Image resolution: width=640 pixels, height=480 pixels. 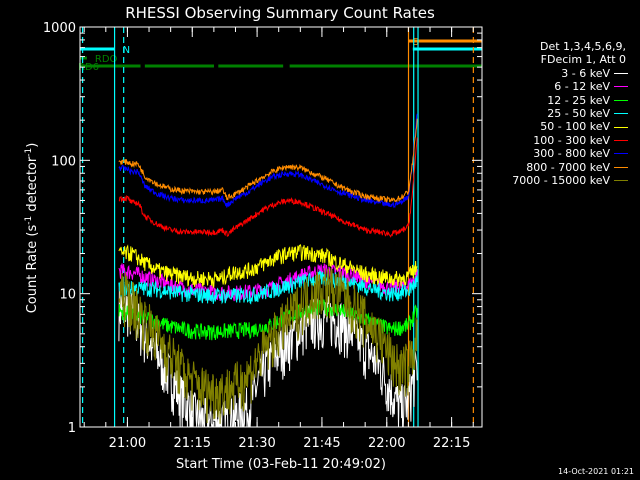 What do you see at coordinates (578, 114) in the screenshot?
I see `legend-entry-label: 25 - 50 keV` at bounding box center [578, 114].